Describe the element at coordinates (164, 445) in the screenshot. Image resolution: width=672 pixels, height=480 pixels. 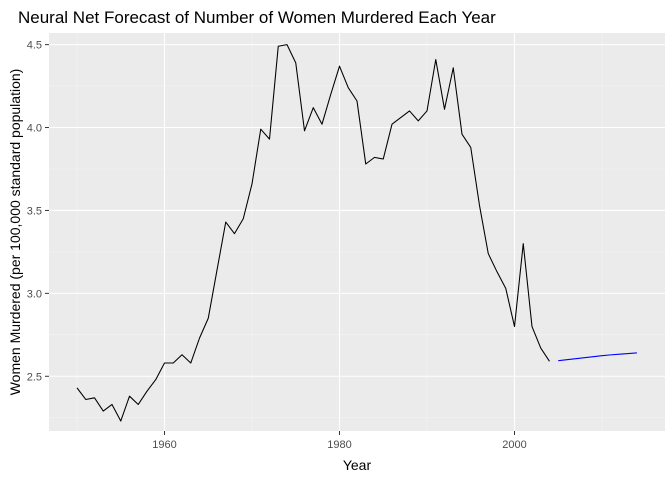
I see `x-tick-label: 1960` at that location.